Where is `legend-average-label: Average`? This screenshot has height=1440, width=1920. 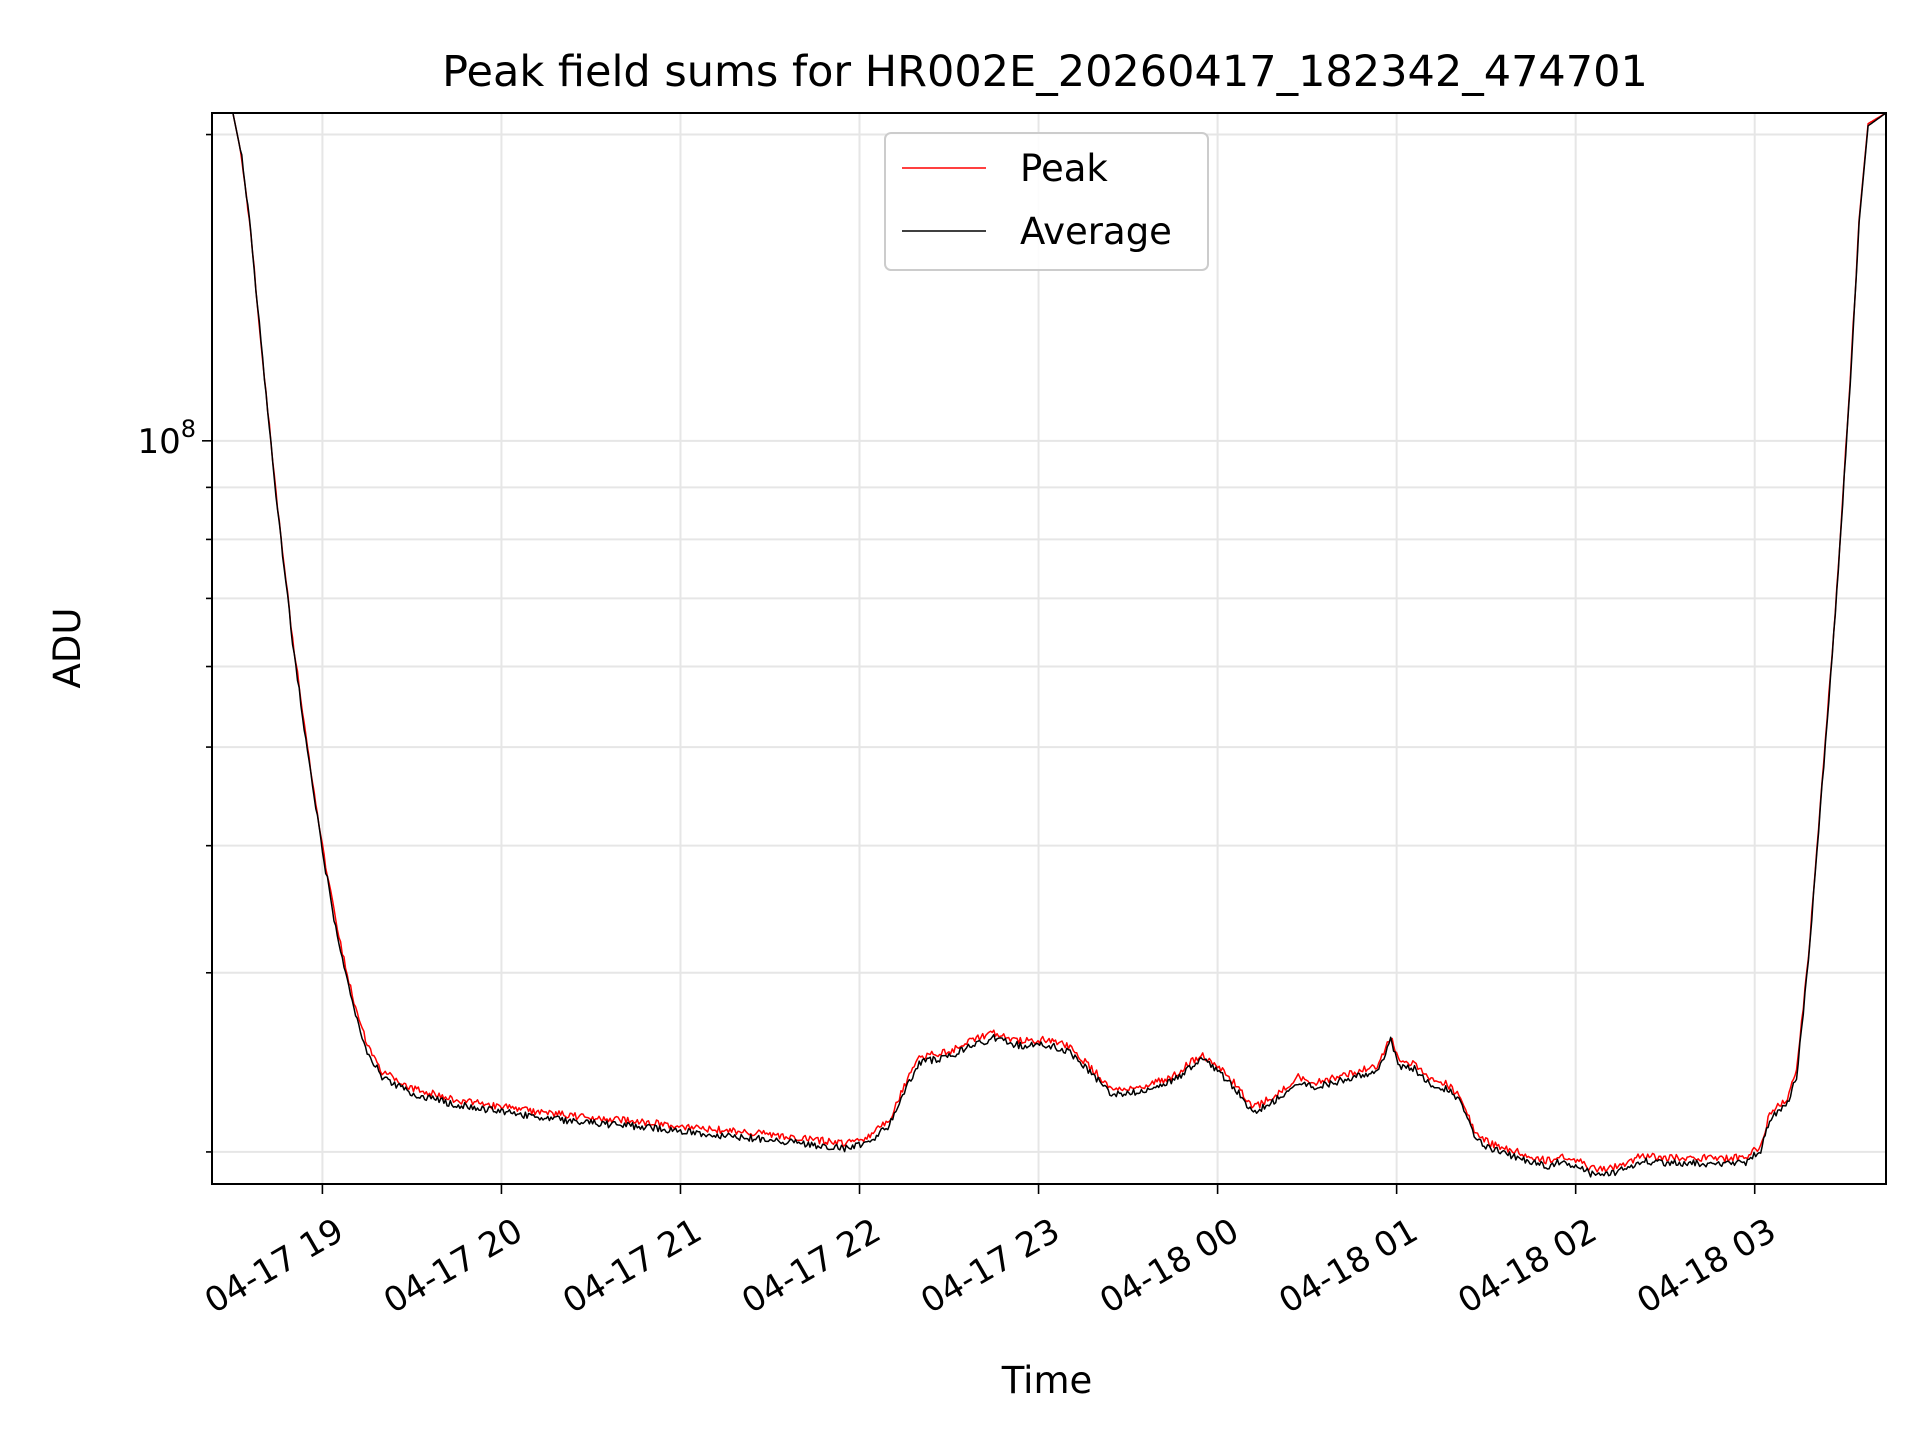
legend-average-label: Average is located at coordinates (1096, 231).